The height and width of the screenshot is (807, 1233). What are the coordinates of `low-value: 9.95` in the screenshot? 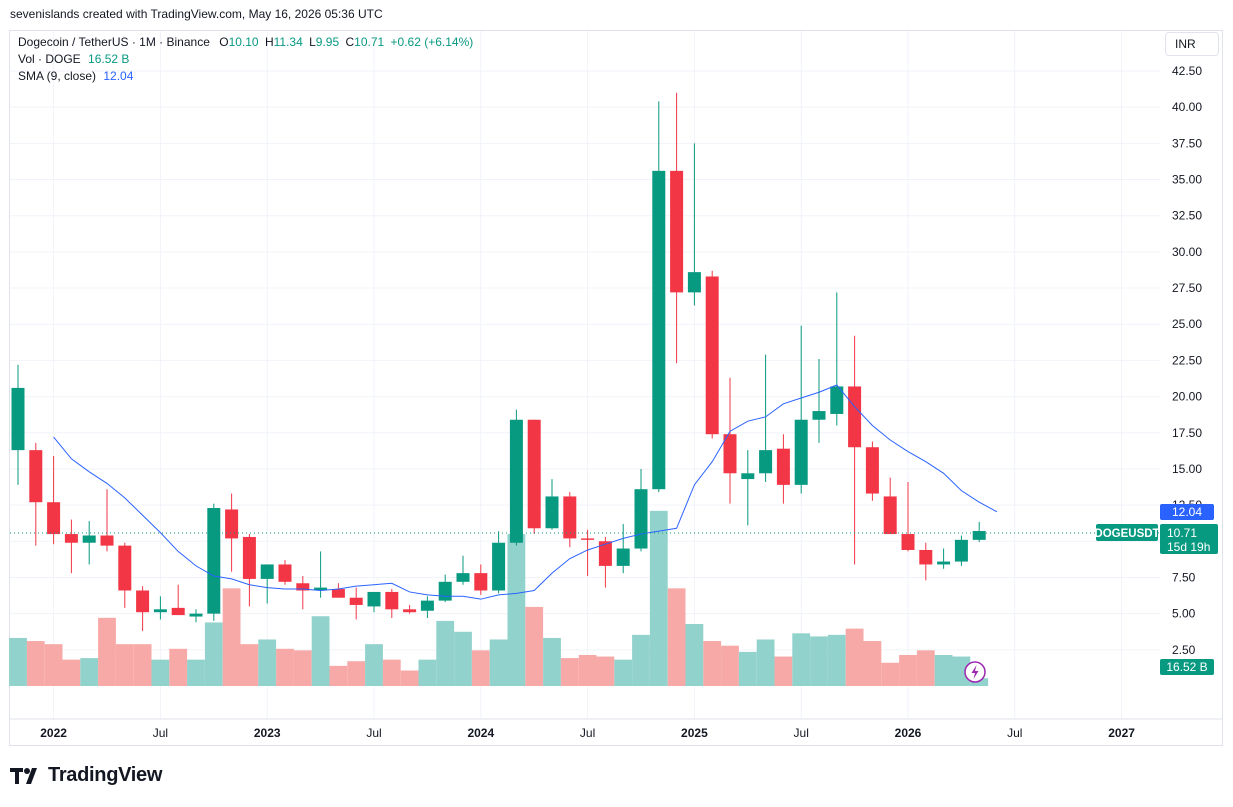 It's located at (327, 42).